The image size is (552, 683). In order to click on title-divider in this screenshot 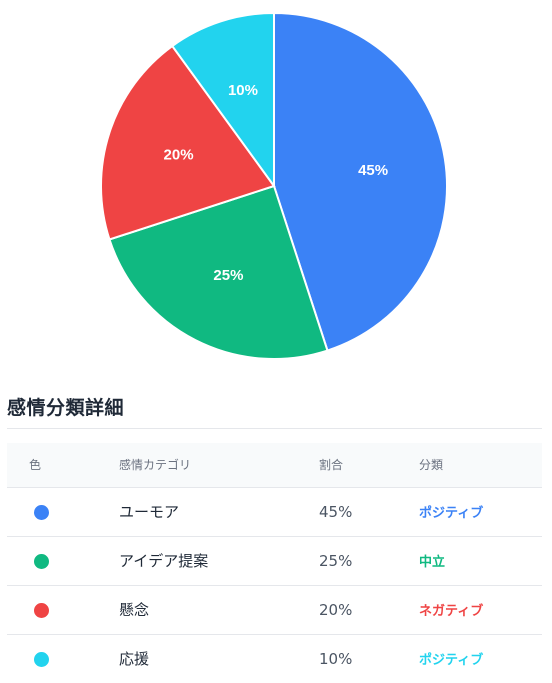, I will do `click(274, 428)`.